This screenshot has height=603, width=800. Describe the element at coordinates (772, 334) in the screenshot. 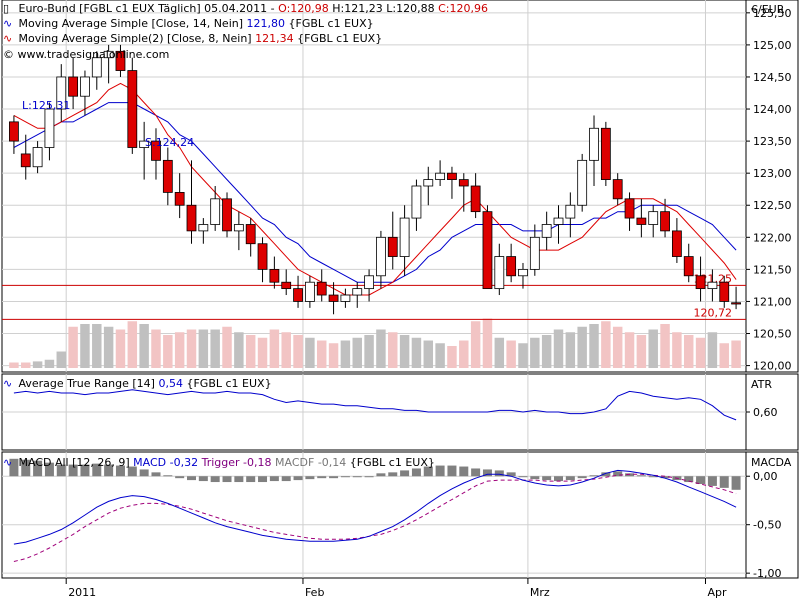

I see `y-tick-label: 120,50` at that location.